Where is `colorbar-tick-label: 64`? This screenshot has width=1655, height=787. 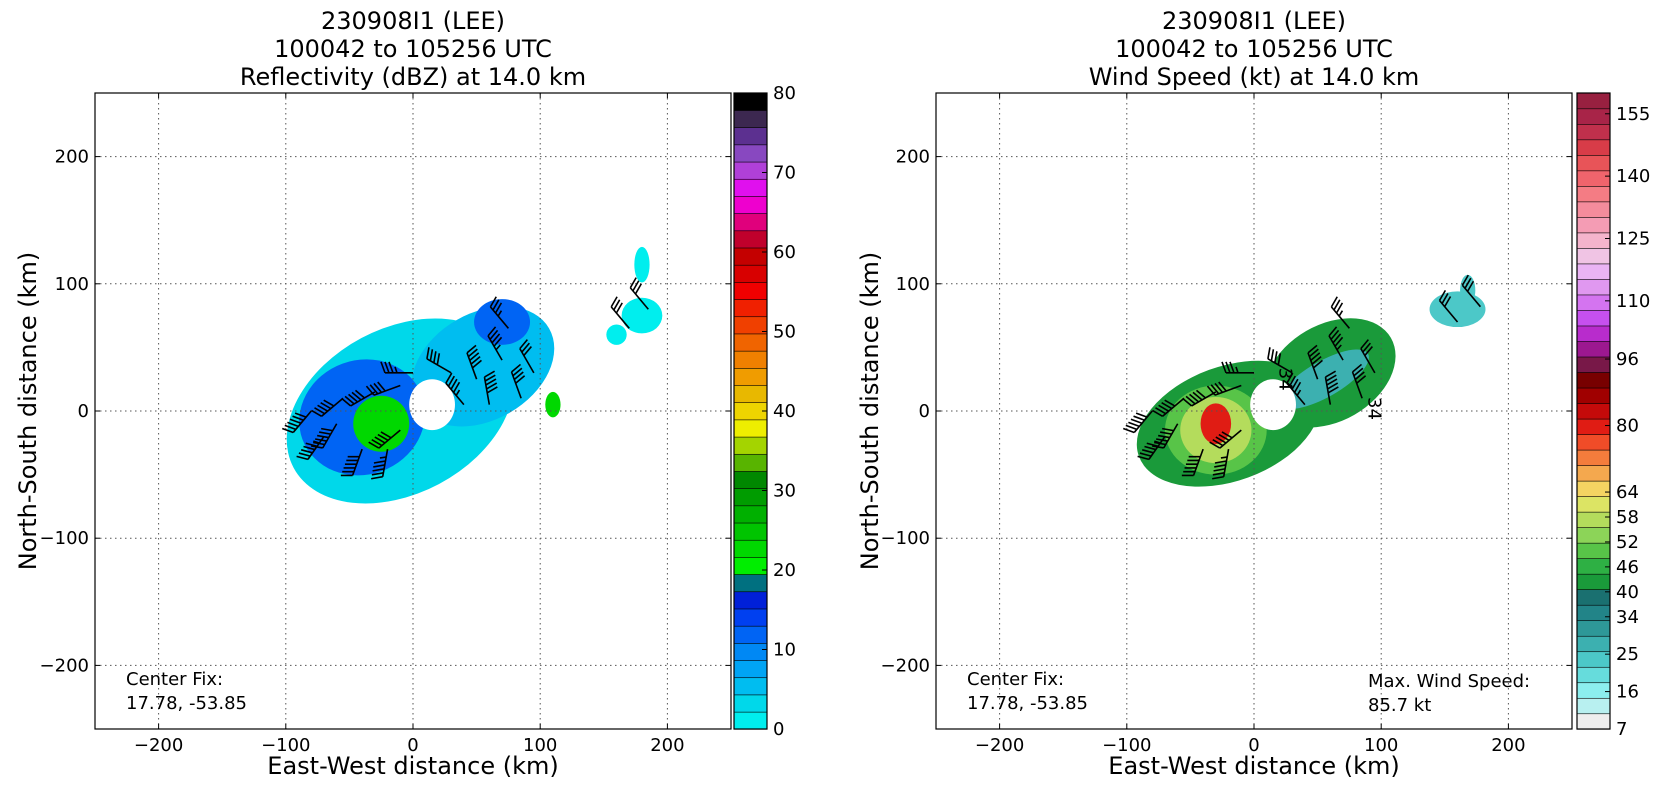 colorbar-tick-label: 64 is located at coordinates (1627, 492).